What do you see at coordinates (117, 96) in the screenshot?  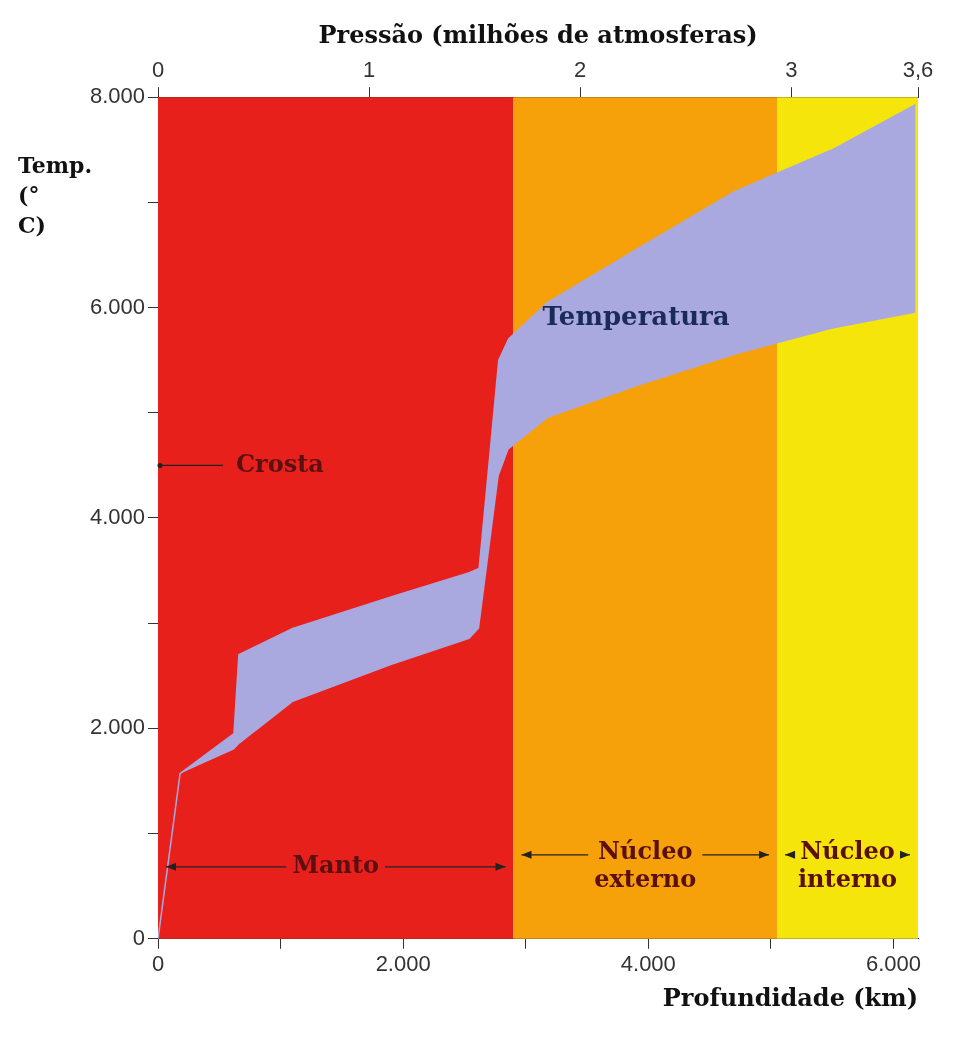 I see `y-tick-label: 8.000` at bounding box center [117, 96].